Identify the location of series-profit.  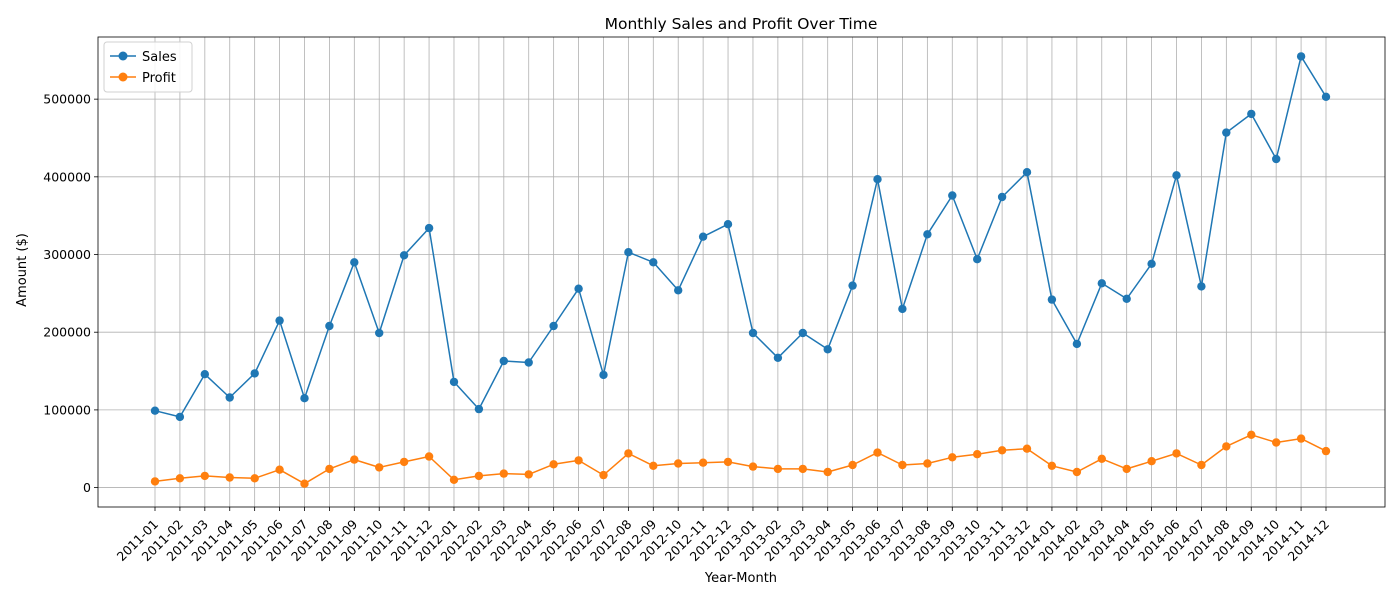
(740, 459).